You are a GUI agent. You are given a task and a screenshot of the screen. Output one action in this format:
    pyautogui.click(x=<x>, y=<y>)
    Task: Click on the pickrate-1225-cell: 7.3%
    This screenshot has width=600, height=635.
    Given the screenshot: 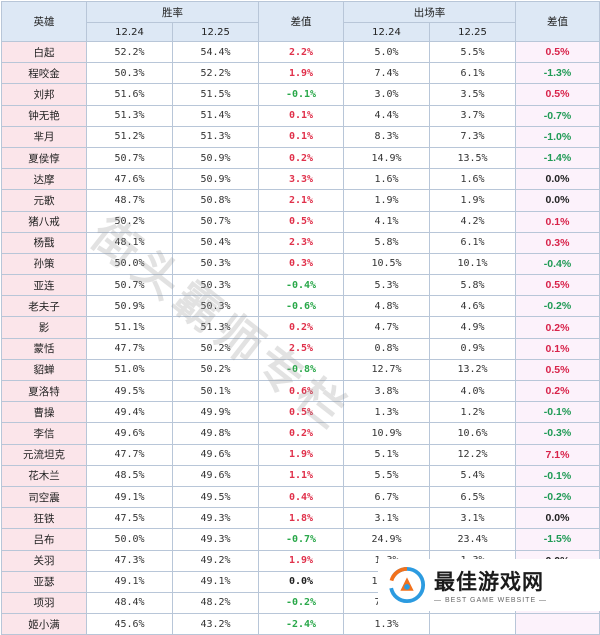 What is the action you would take?
    pyautogui.click(x=472, y=136)
    